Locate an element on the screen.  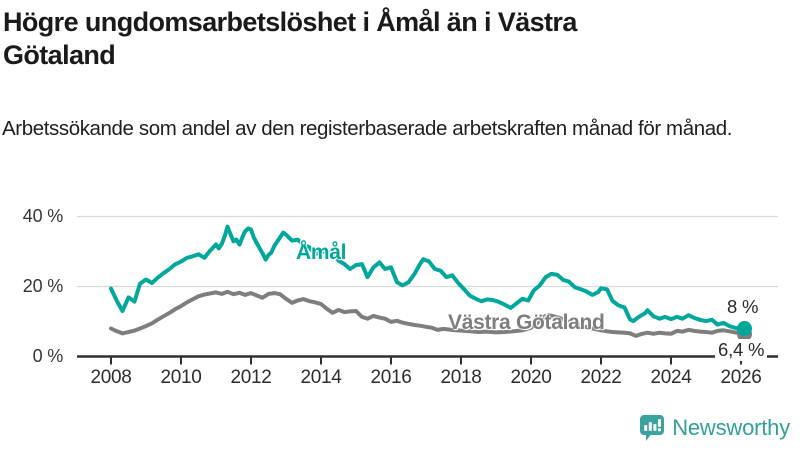
x-tick-label-2026: 2026 is located at coordinates (741, 377).